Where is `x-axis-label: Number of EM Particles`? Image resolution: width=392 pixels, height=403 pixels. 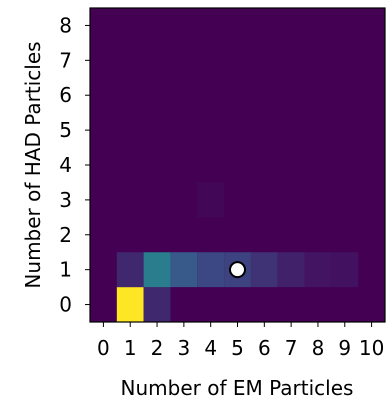 x-axis-label: Number of EM Particles is located at coordinates (237, 388).